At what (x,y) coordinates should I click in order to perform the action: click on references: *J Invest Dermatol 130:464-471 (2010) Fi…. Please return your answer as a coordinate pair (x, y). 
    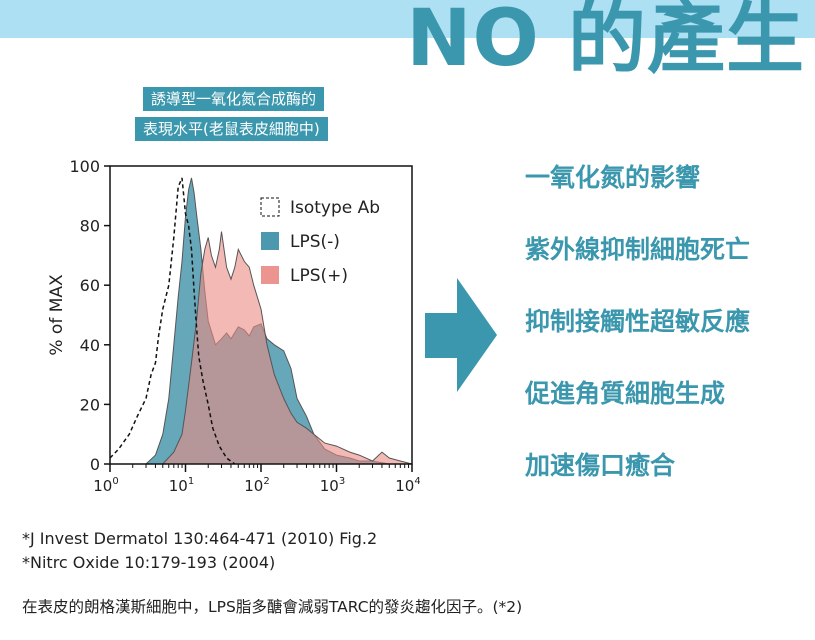
    Looking at the image, I should click on (199, 551).